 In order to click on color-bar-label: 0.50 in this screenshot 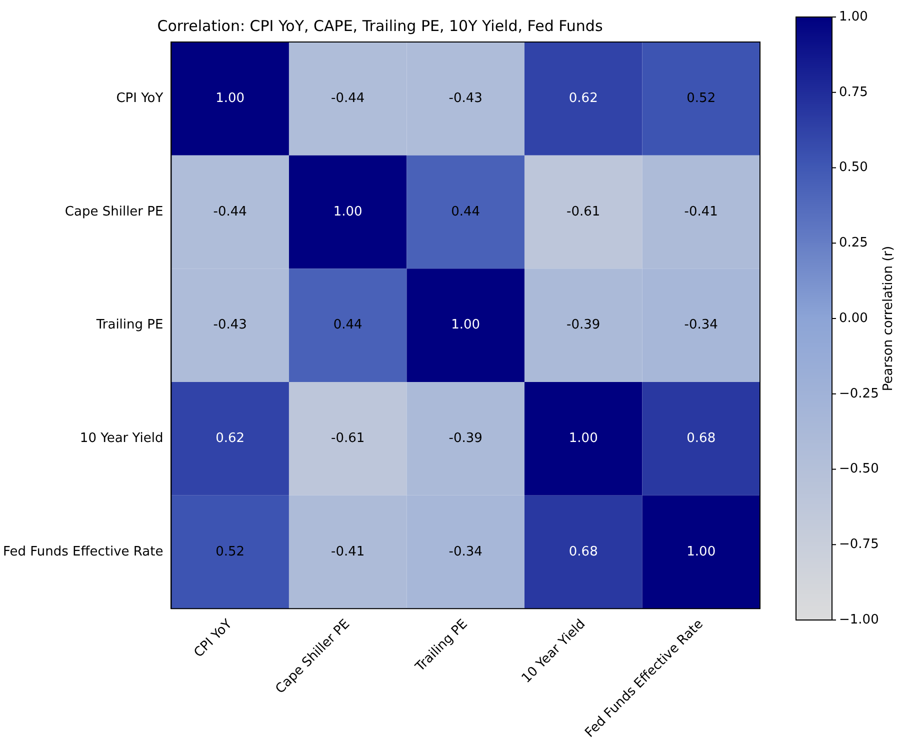, I will do `click(853, 168)`.